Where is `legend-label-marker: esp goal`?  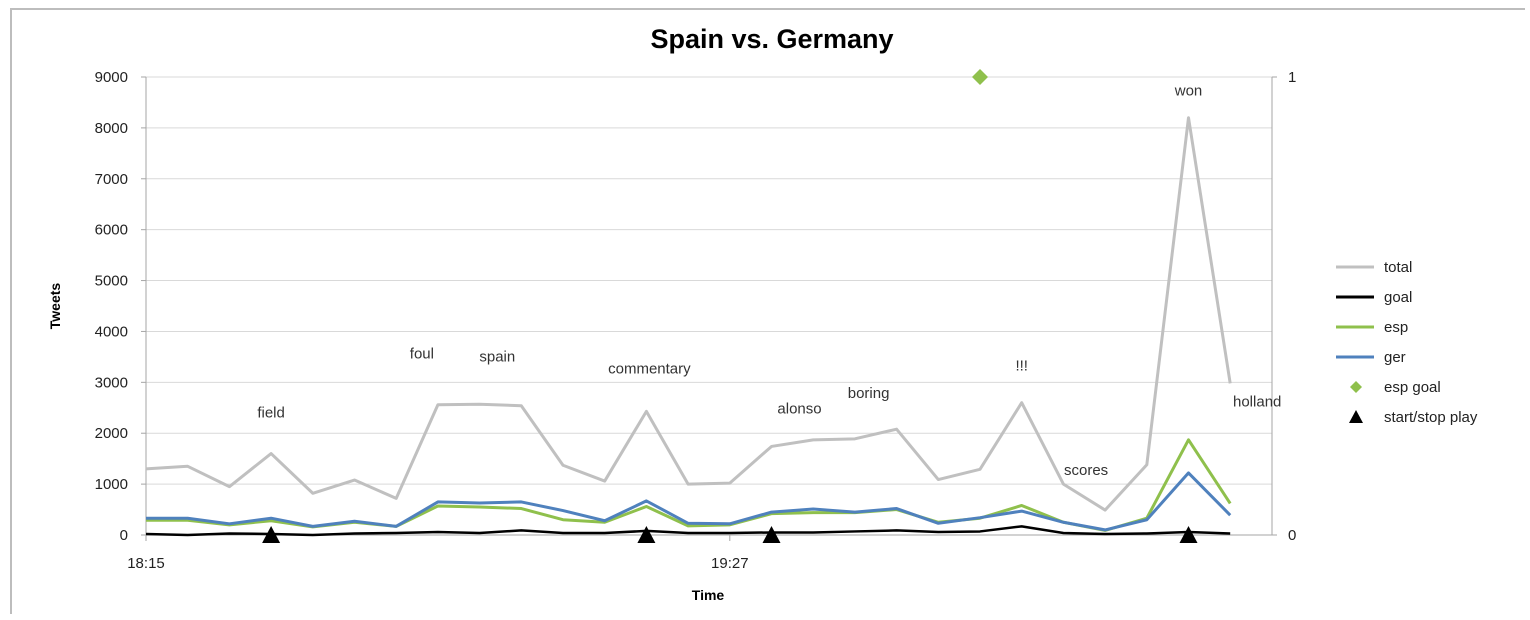
legend-label-marker: esp goal is located at coordinates (1412, 387).